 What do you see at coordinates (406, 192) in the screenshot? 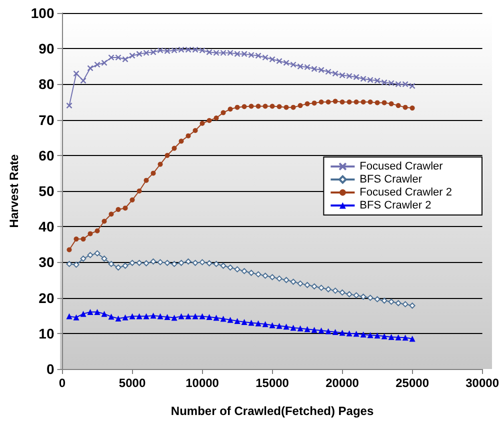
I see `legend-label: Focused Crawler 2` at bounding box center [406, 192].